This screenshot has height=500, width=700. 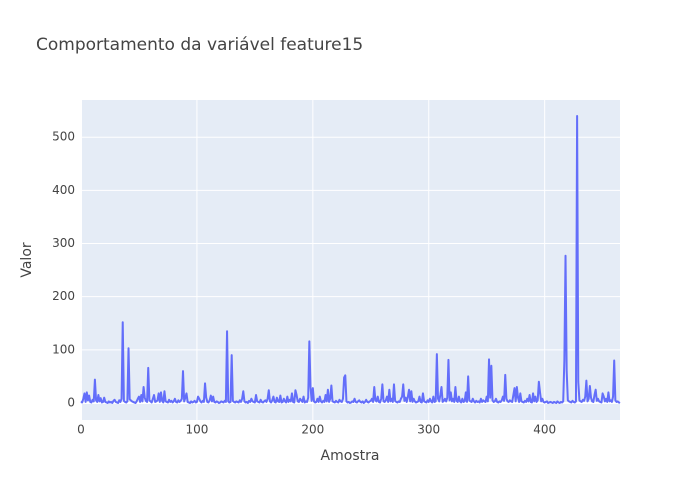 What do you see at coordinates (350, 456) in the screenshot?
I see `x-axis-title: Amostra` at bounding box center [350, 456].